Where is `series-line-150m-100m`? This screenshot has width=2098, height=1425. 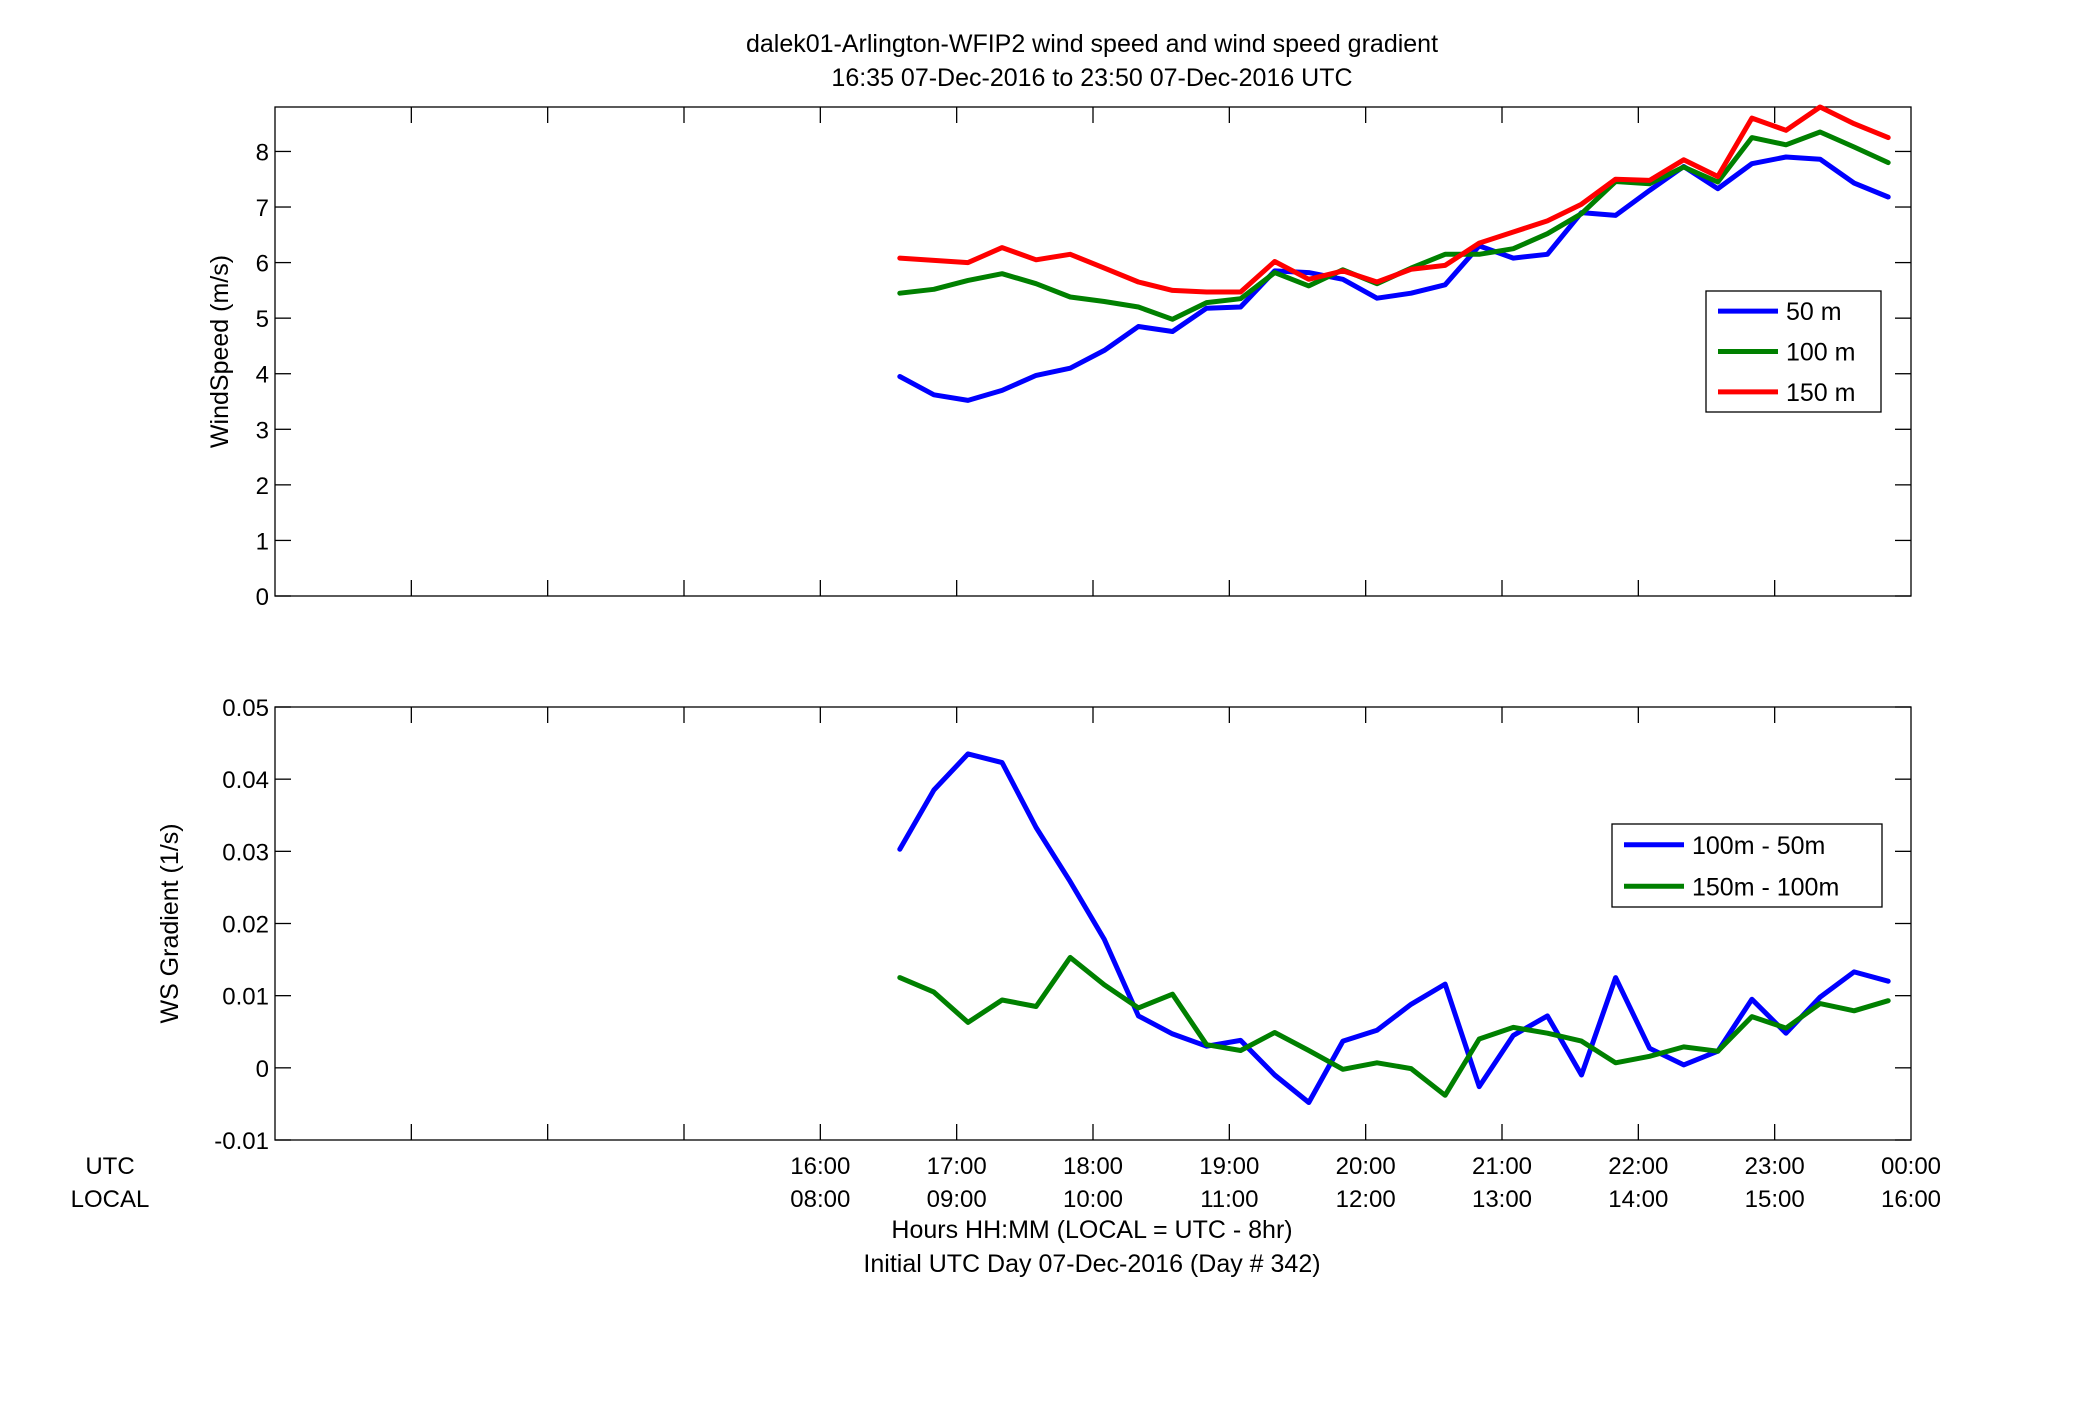 series-line-150m-100m is located at coordinates (1394, 1026).